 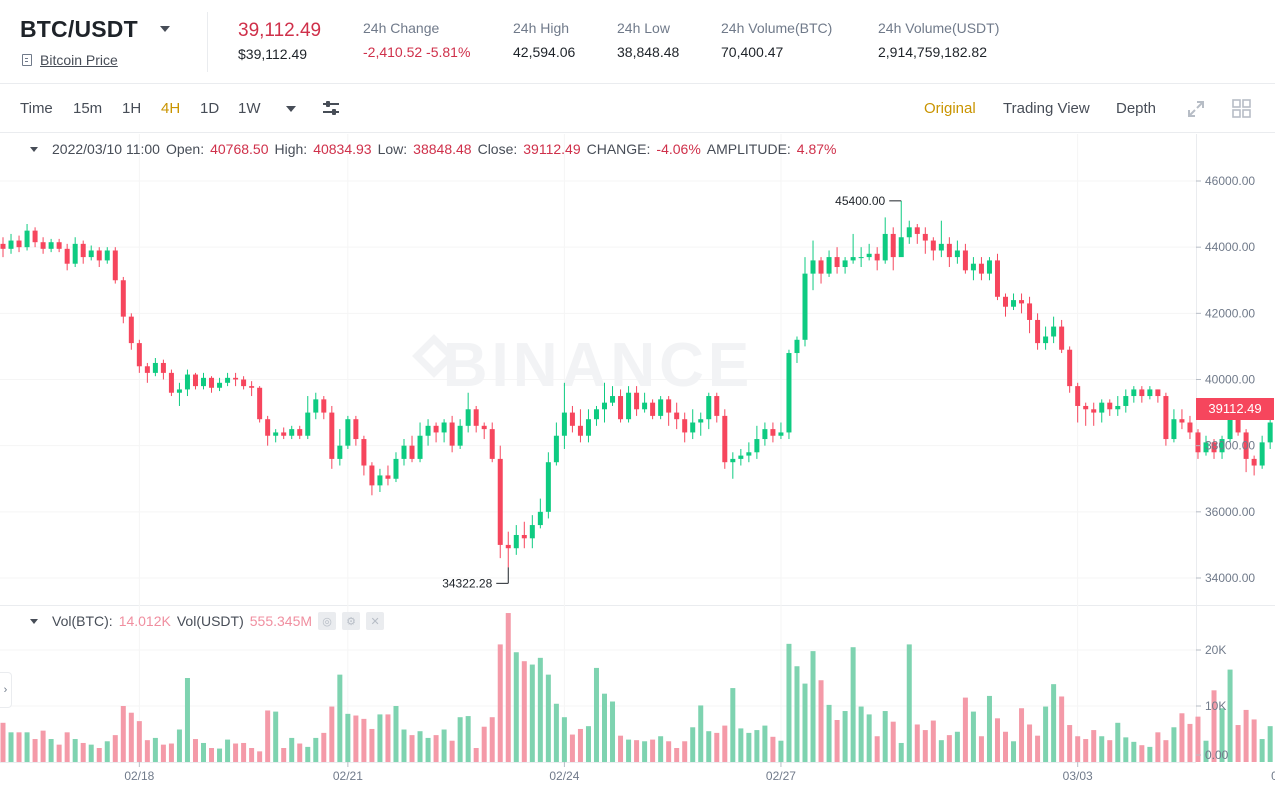 What do you see at coordinates (417, 52) in the screenshot?
I see `stat-value: -2,410.52 -5.81%` at bounding box center [417, 52].